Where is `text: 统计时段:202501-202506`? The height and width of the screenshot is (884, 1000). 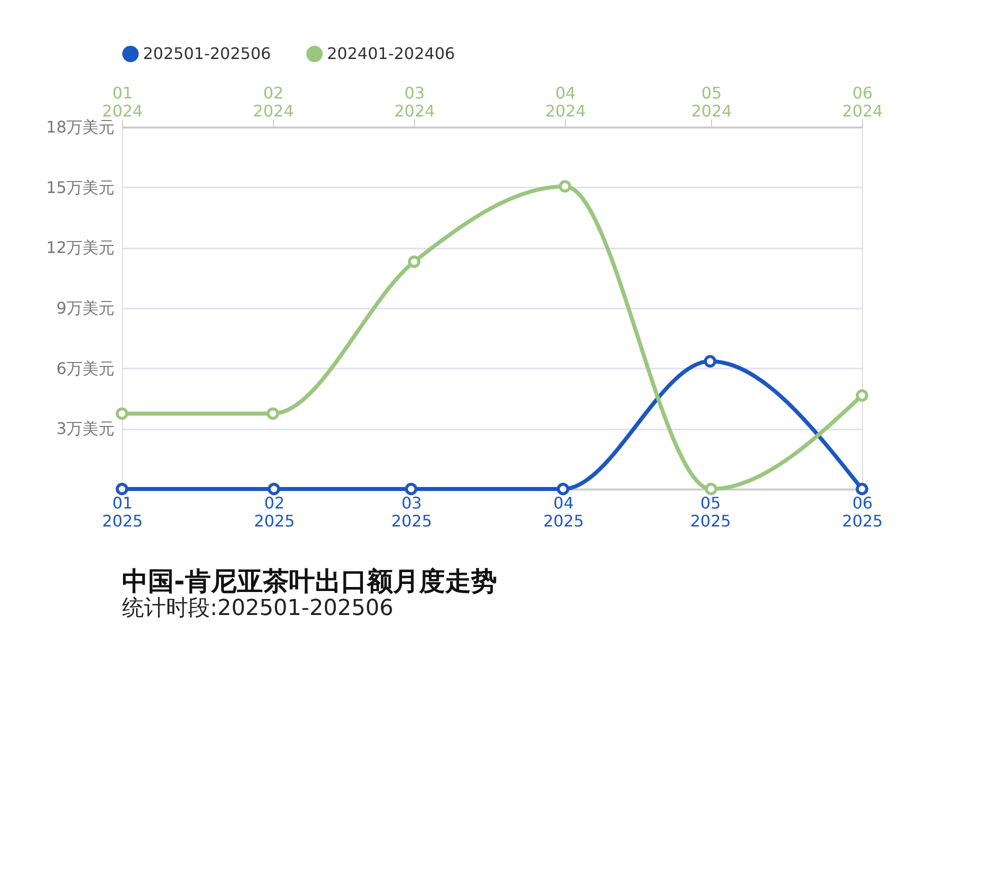
text: 统计时段:202501-202506 is located at coordinates (258, 608).